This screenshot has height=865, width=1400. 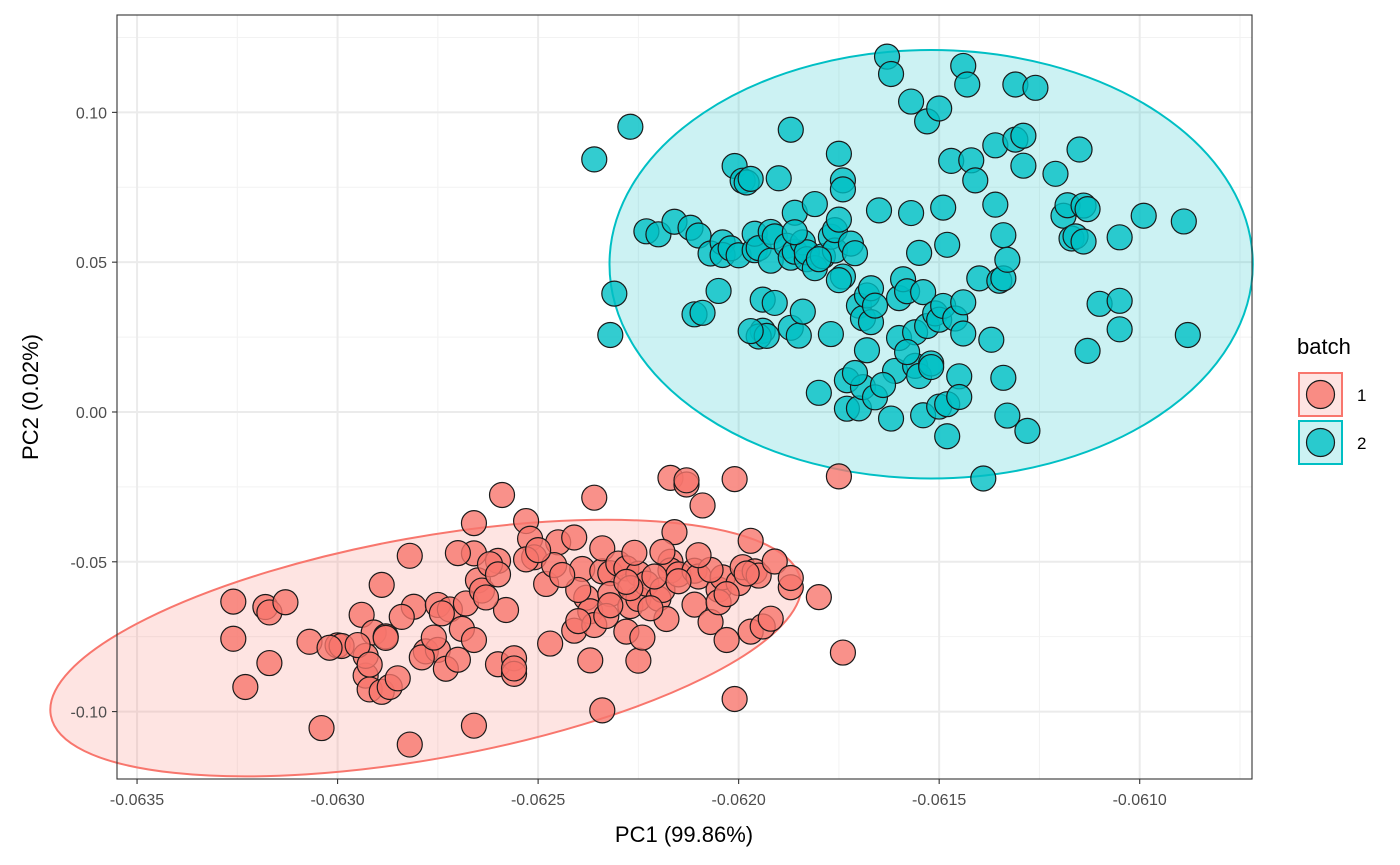 I want to click on legend-label-batch-2: 2, so click(x=1361, y=443).